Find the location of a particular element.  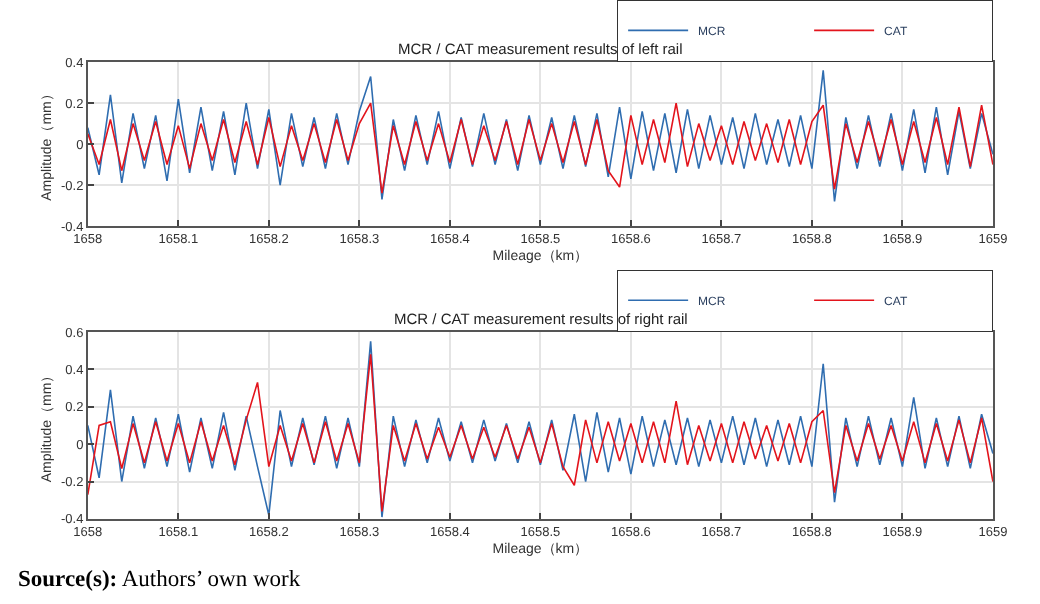

source-note: Source(s): Authors’ own work is located at coordinates (159, 580).